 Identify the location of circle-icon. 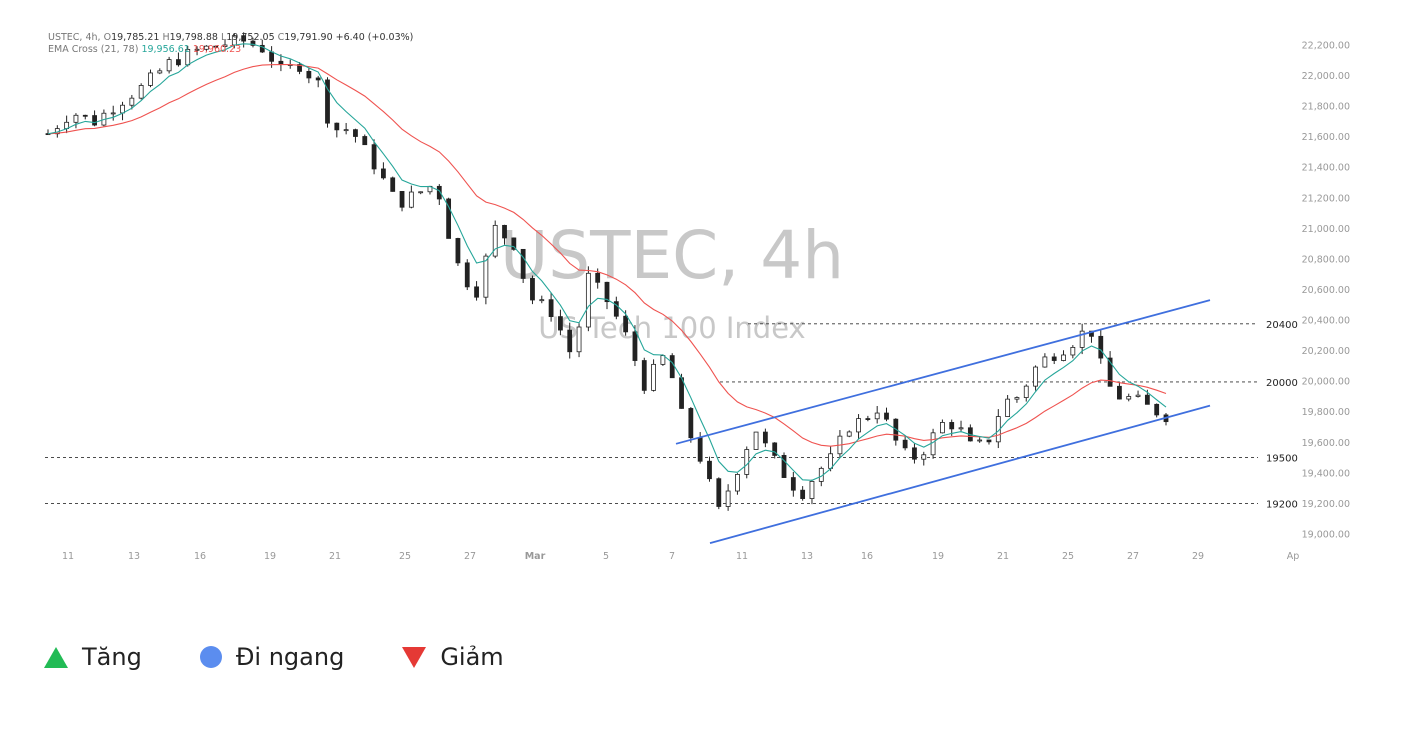
(210, 657).